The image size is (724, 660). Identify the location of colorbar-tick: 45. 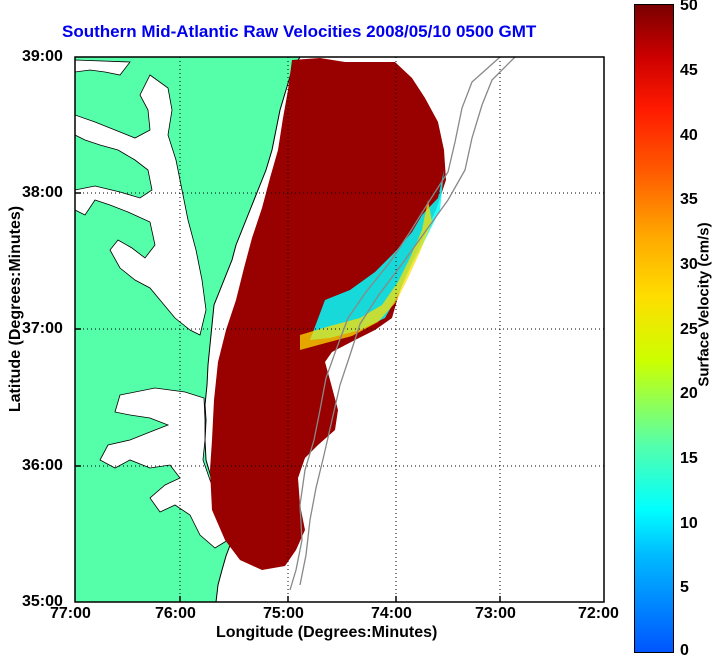
(689, 70).